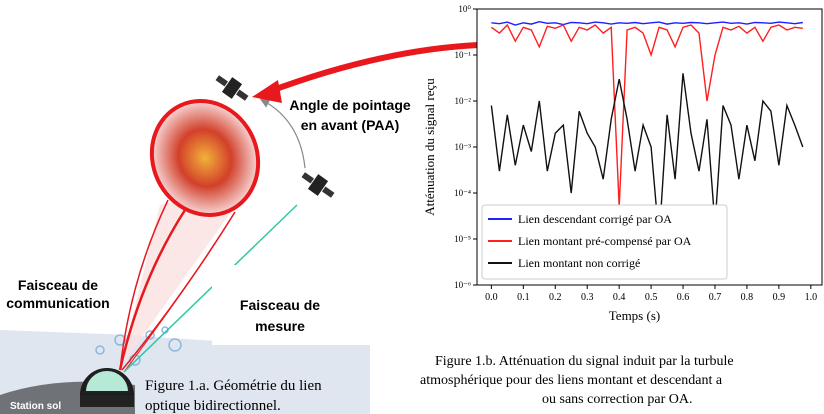  Describe the element at coordinates (619, 297) in the screenshot. I see `x-tick-label: 0.4` at that location.